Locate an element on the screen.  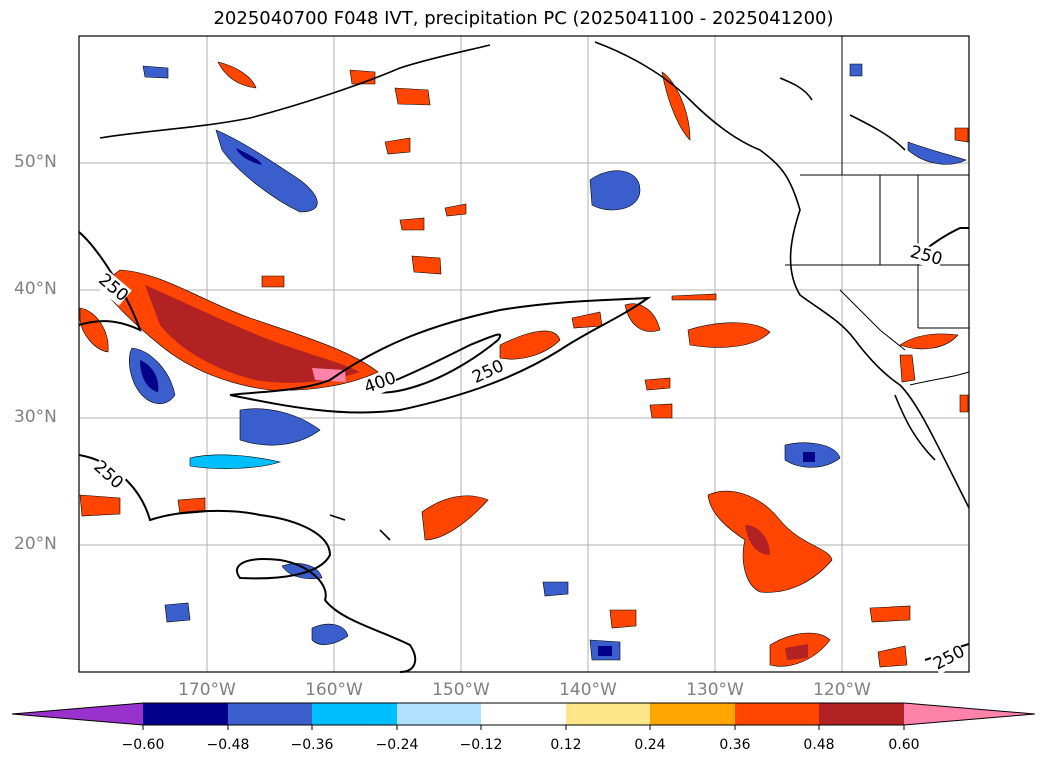
colorbar-tick: −0.60 is located at coordinates (143, 745).